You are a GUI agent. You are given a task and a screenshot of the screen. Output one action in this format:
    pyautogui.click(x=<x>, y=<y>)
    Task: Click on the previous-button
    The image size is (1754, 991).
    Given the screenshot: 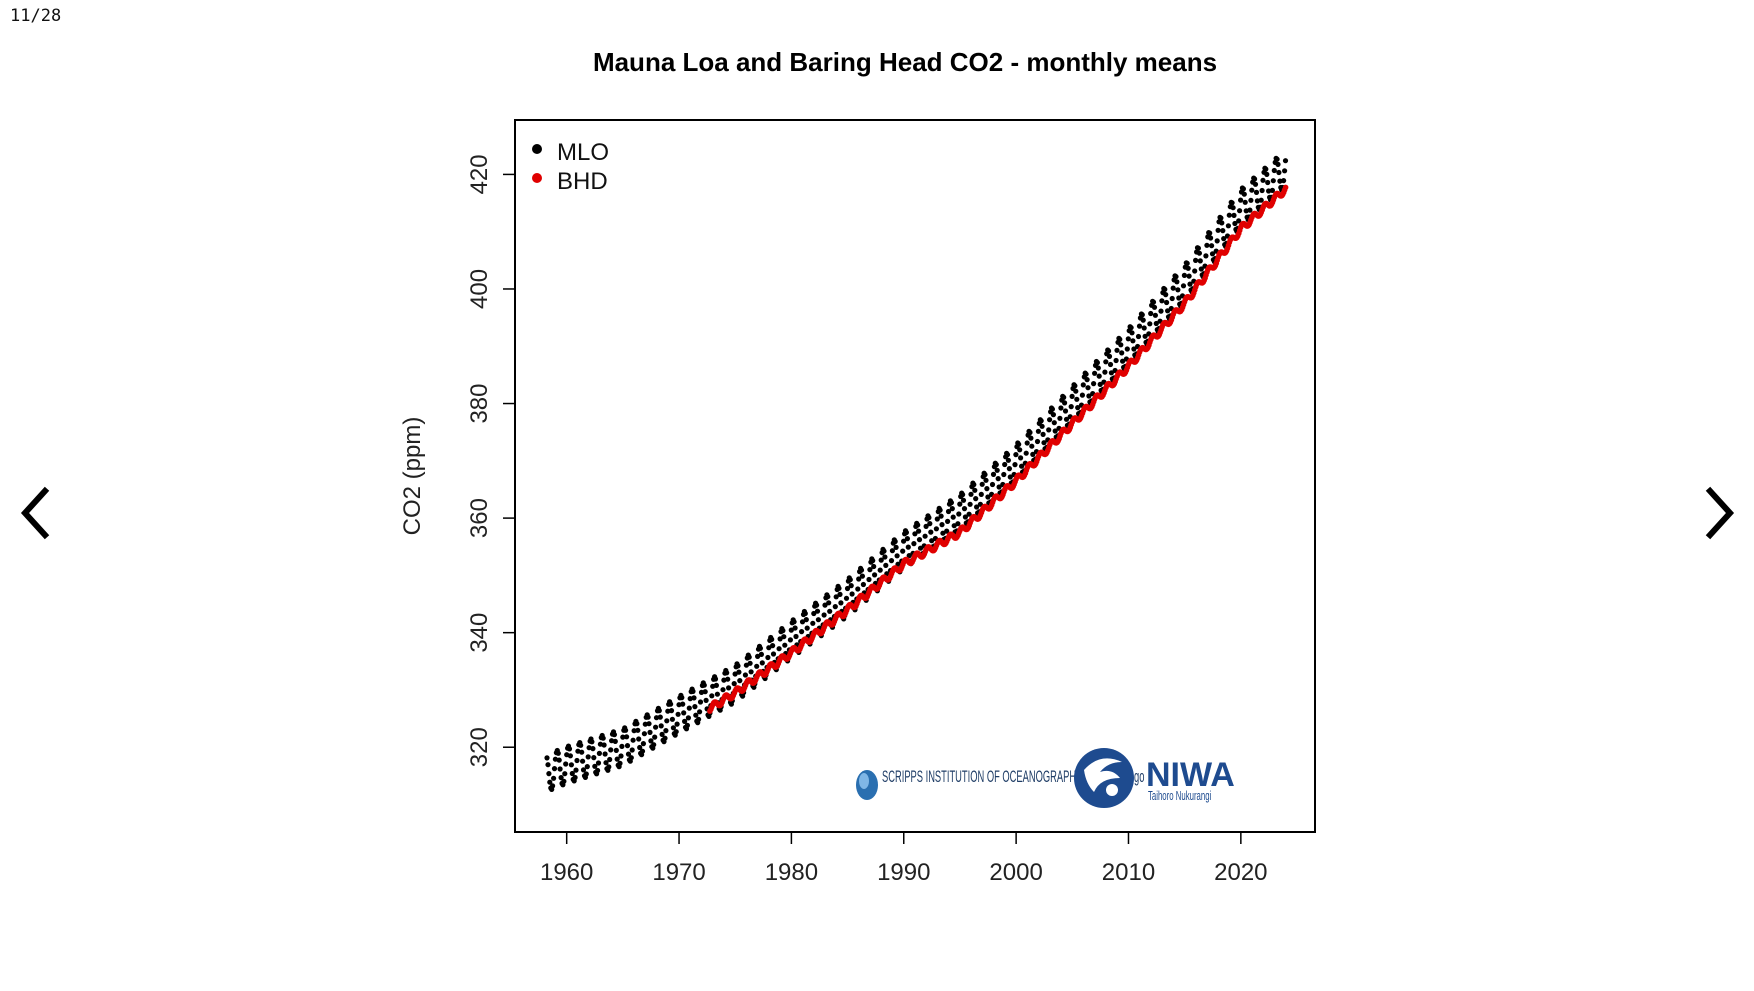 What is the action you would take?
    pyautogui.click(x=35, y=513)
    